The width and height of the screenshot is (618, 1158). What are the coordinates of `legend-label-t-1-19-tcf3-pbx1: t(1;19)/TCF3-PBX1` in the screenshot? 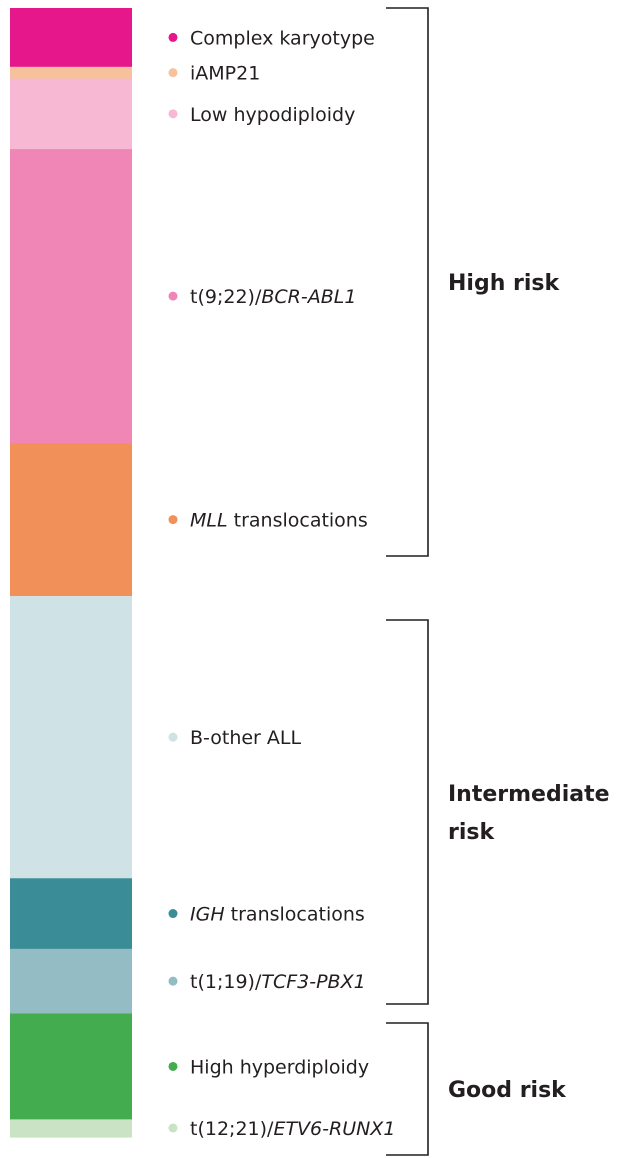 It's located at (278, 982).